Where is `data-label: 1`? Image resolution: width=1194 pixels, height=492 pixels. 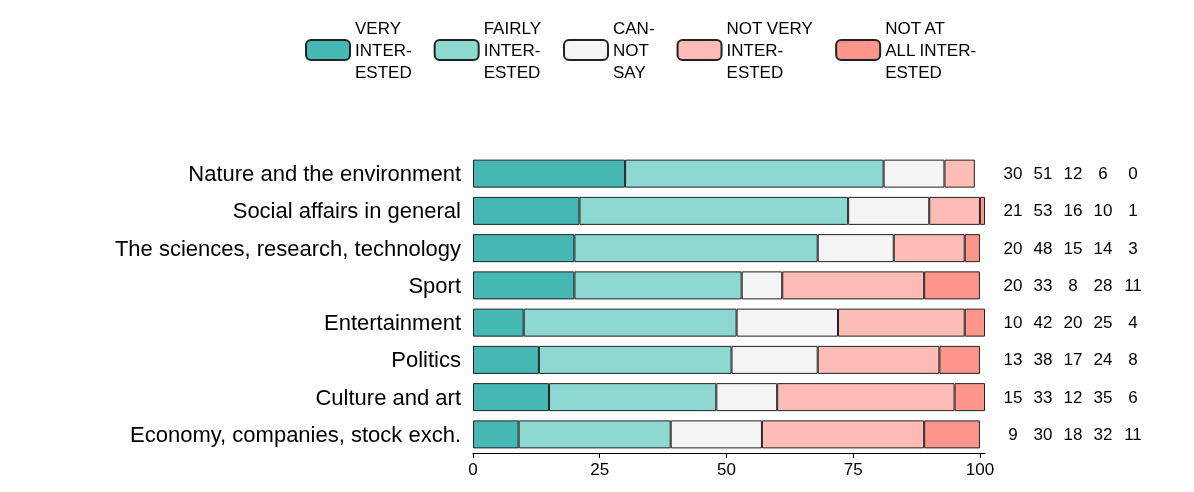 data-label: 1 is located at coordinates (1133, 211).